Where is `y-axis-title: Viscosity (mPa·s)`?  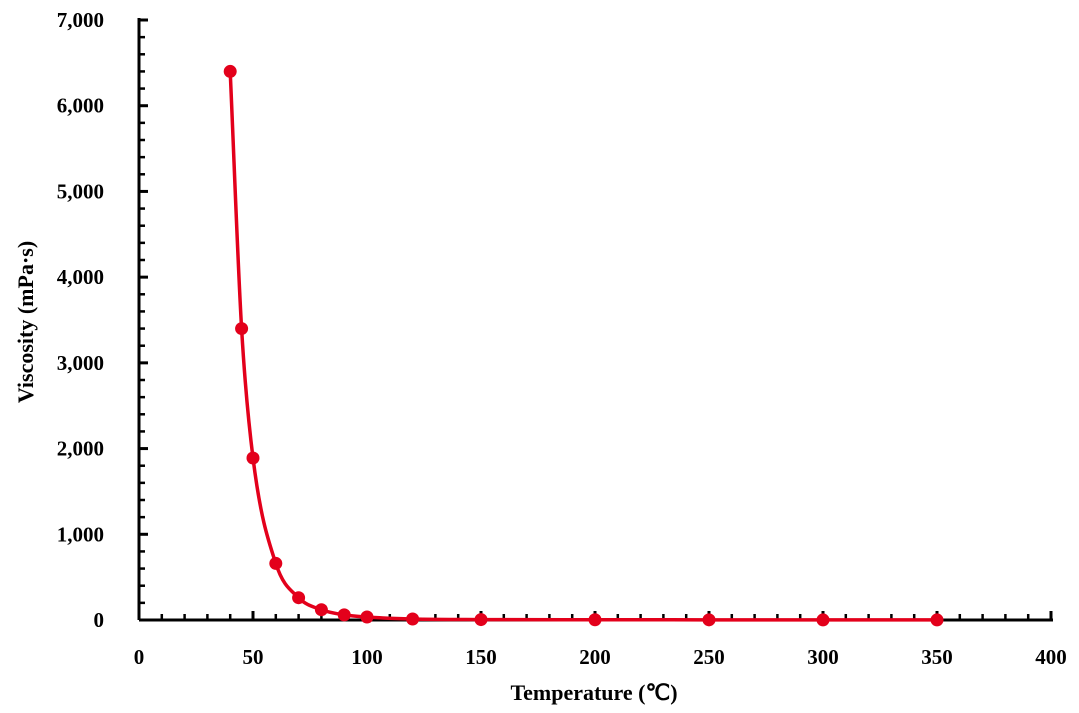
y-axis-title: Viscosity (mPa·s) is located at coordinates (25, 322).